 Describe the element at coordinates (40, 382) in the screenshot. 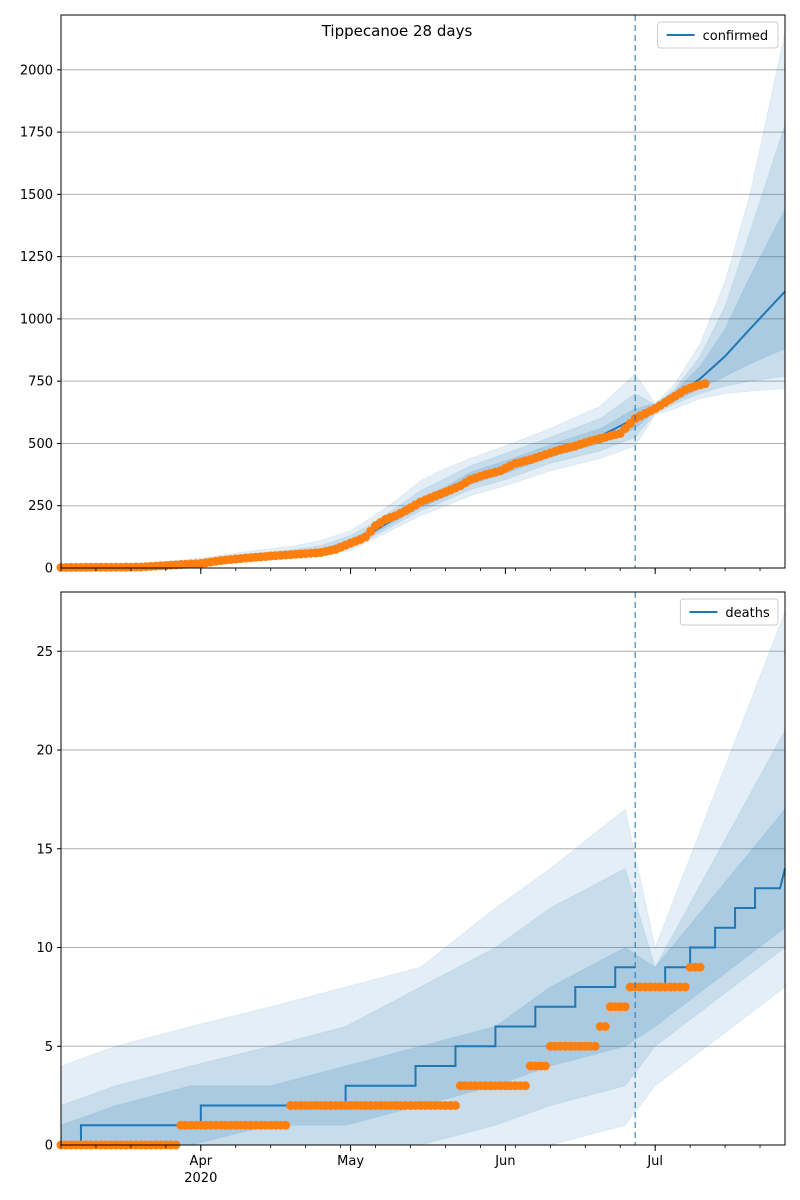

I see `y-tick-label: 750` at that location.